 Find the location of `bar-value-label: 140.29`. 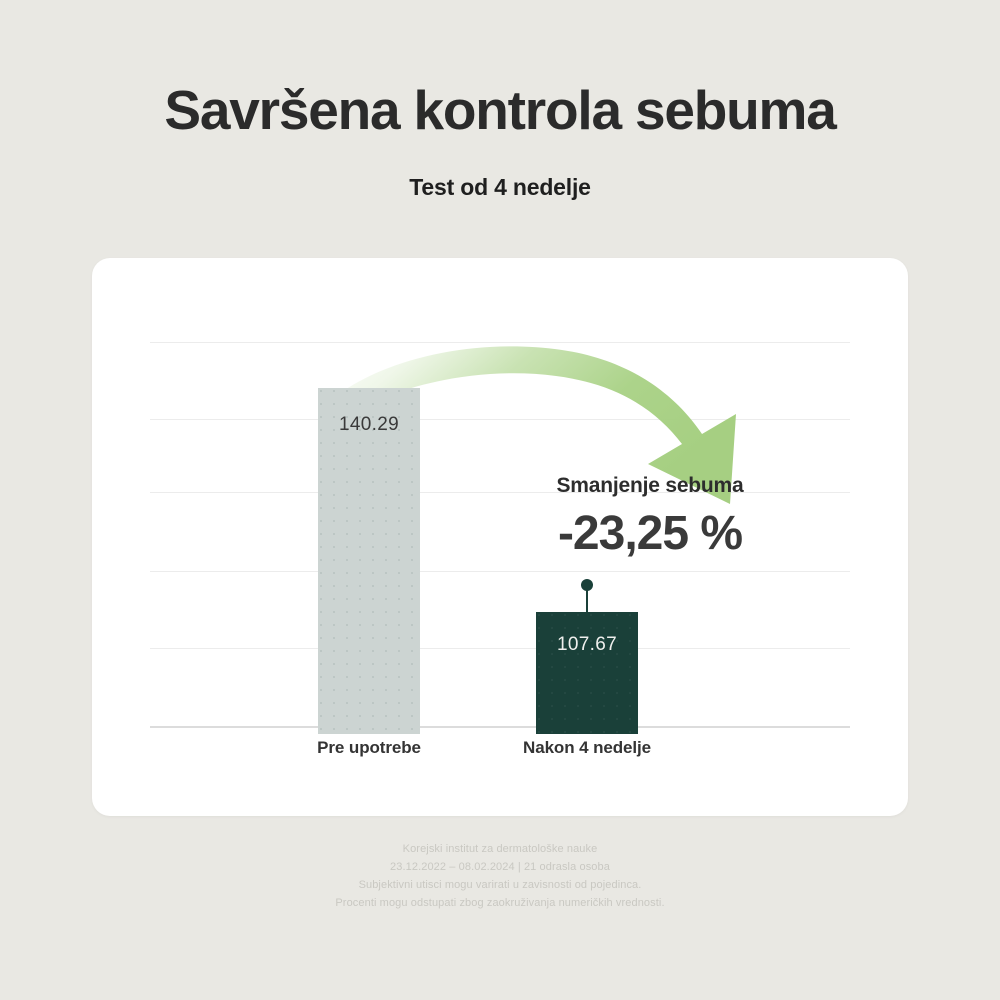

bar-value-label: 140.29 is located at coordinates (369, 424).